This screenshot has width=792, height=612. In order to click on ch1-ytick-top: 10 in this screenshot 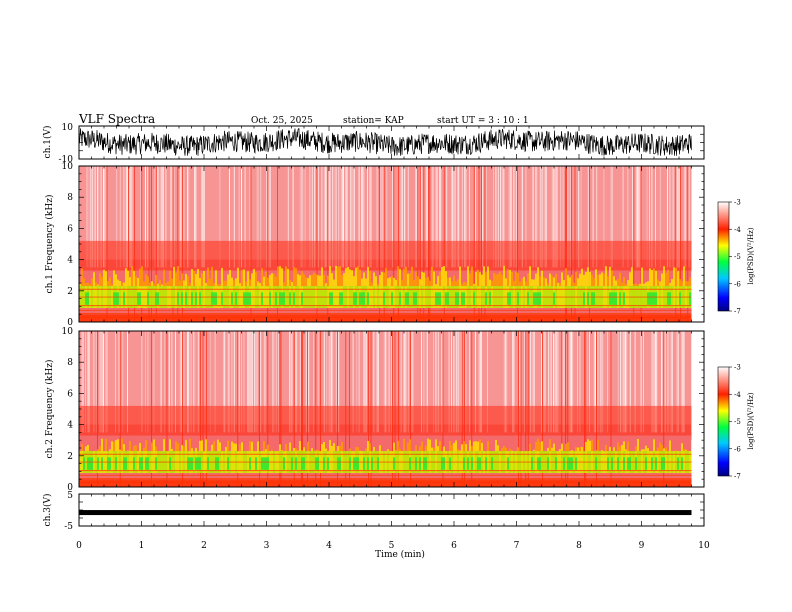, I will do `click(68, 128)`.